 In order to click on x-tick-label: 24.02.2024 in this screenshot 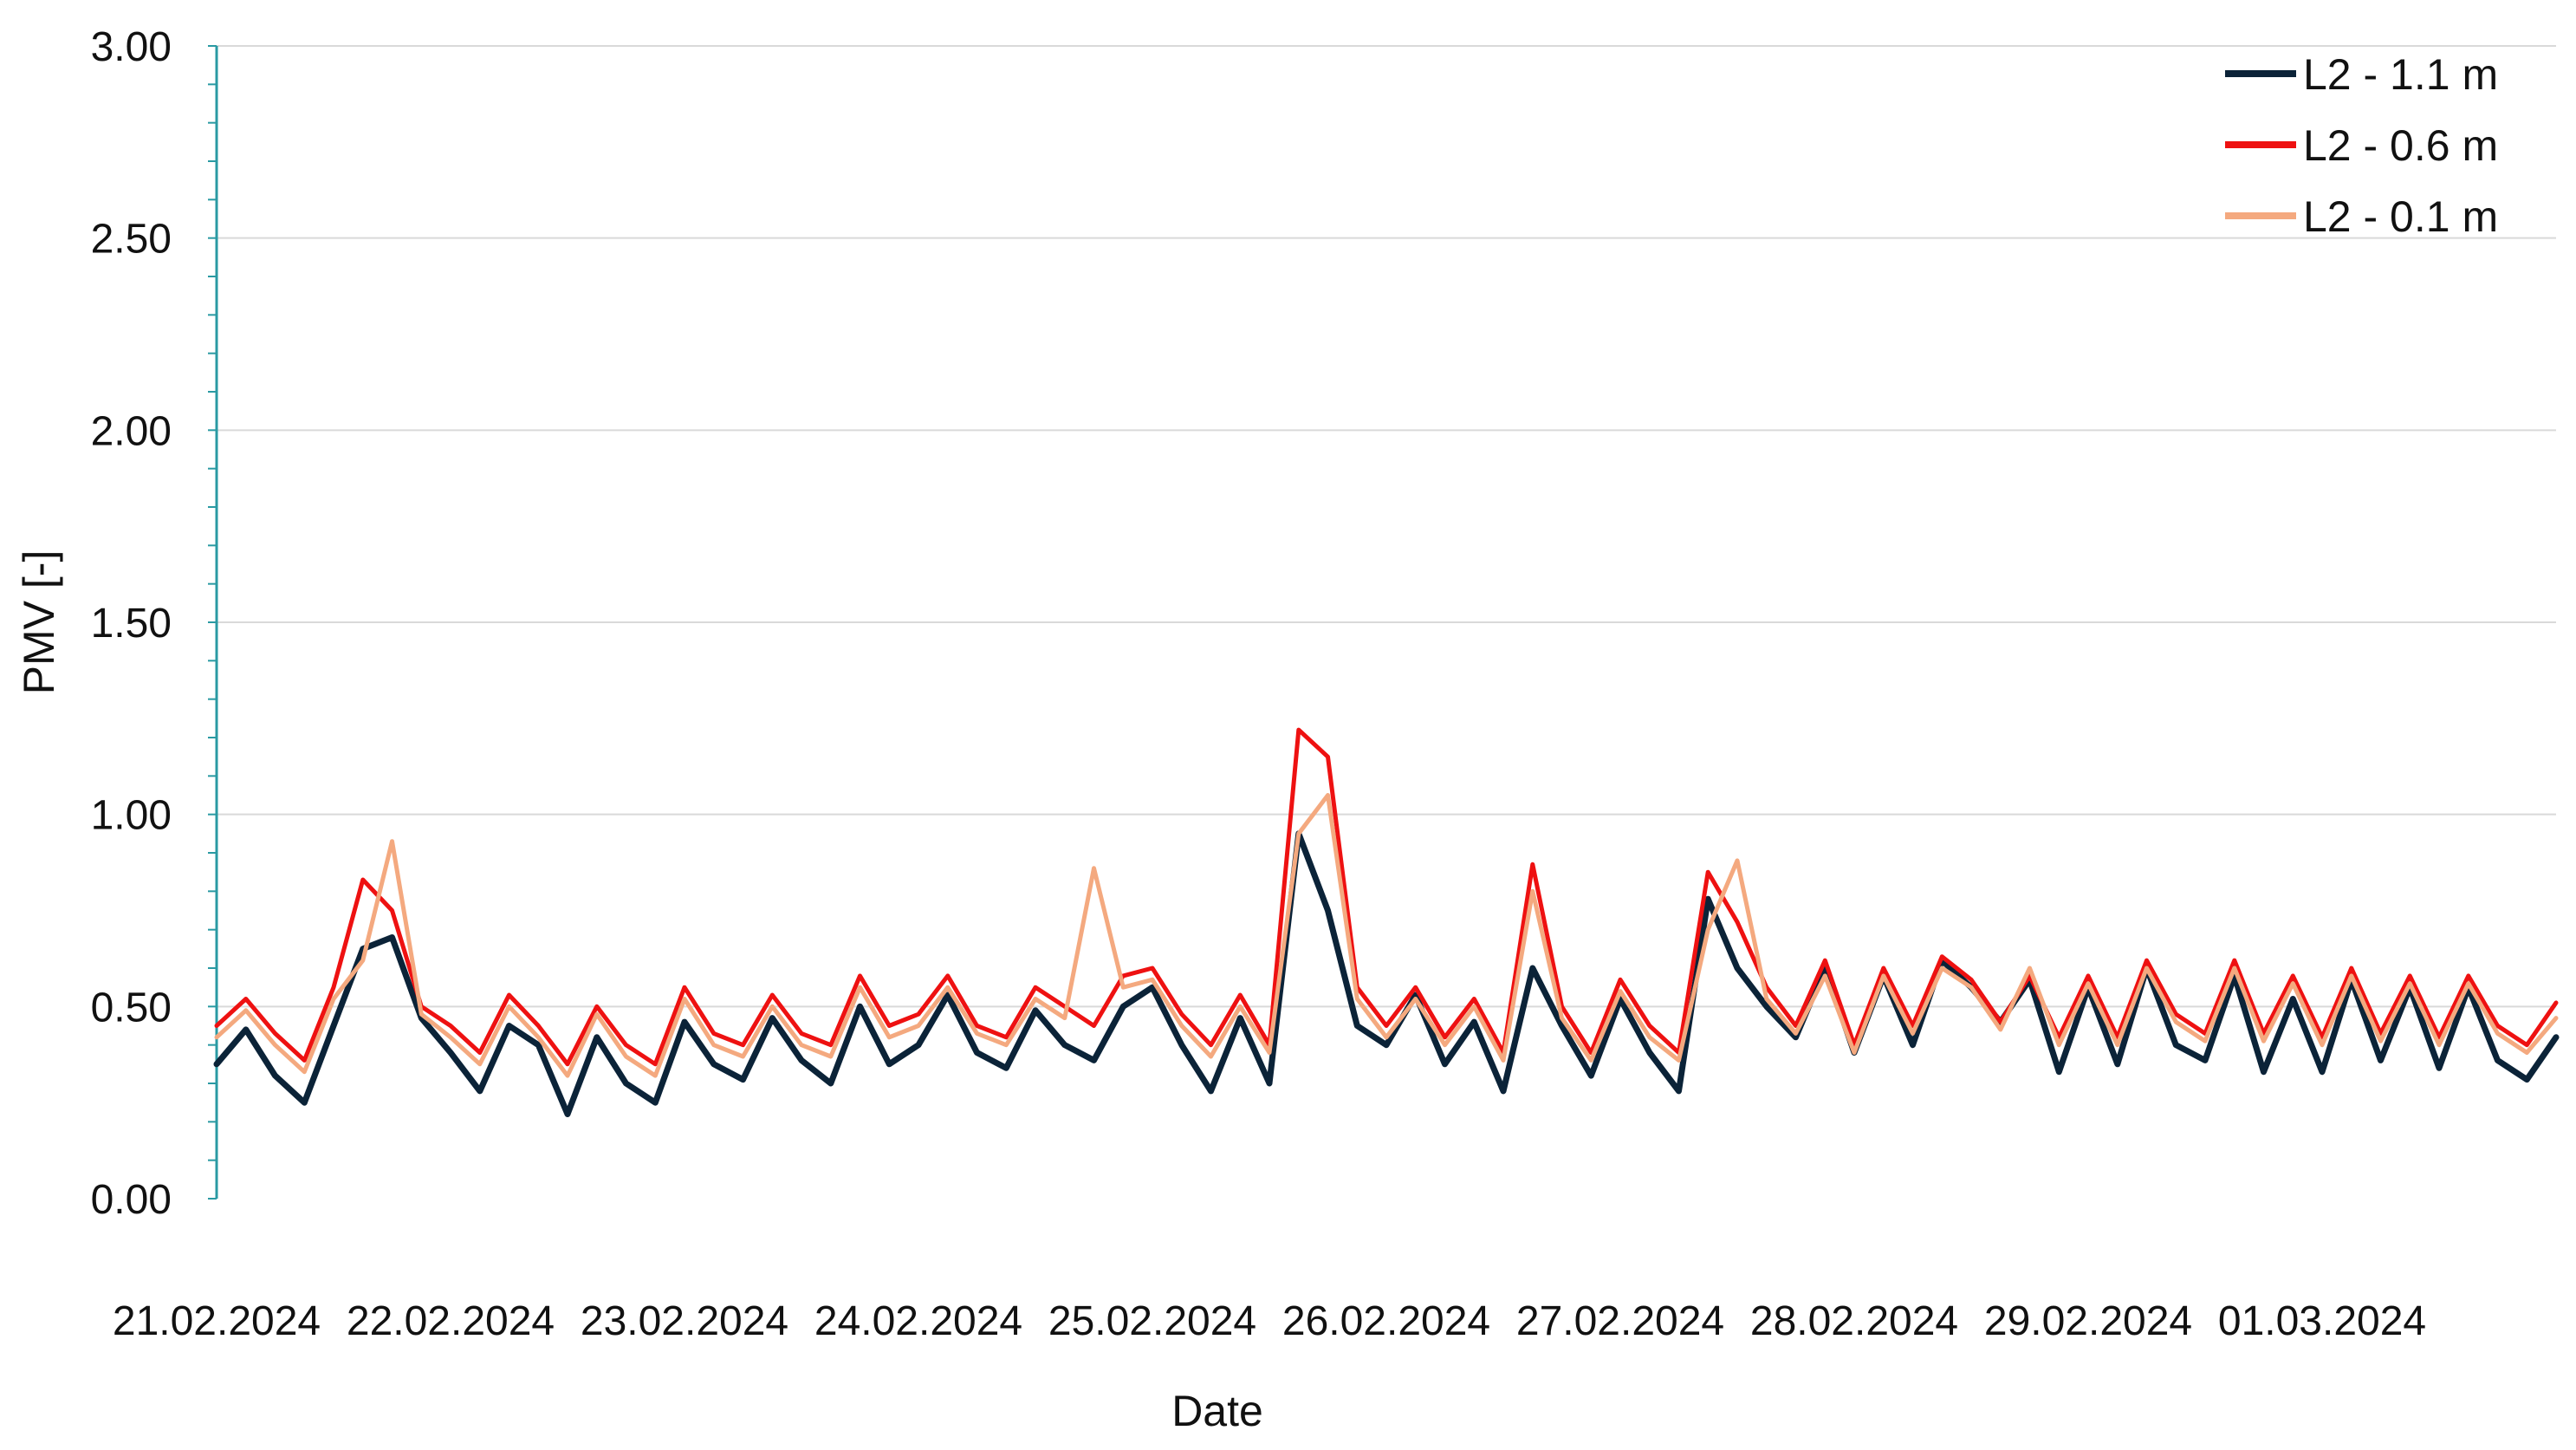, I will do `click(918, 1321)`.